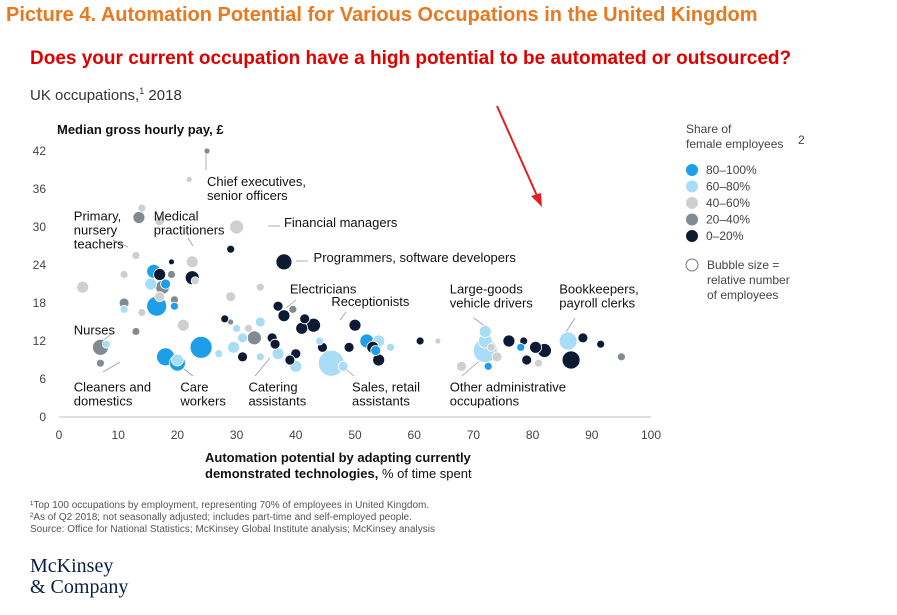 The height and width of the screenshot is (615, 897). I want to click on occupation-label: Cleaners and domestics, so click(112, 394).